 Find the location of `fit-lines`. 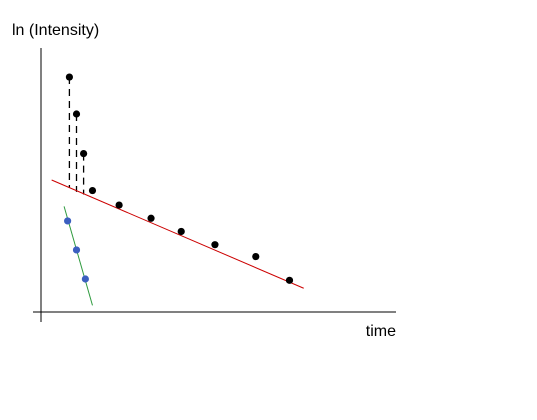

fit-lines is located at coordinates (177, 242).